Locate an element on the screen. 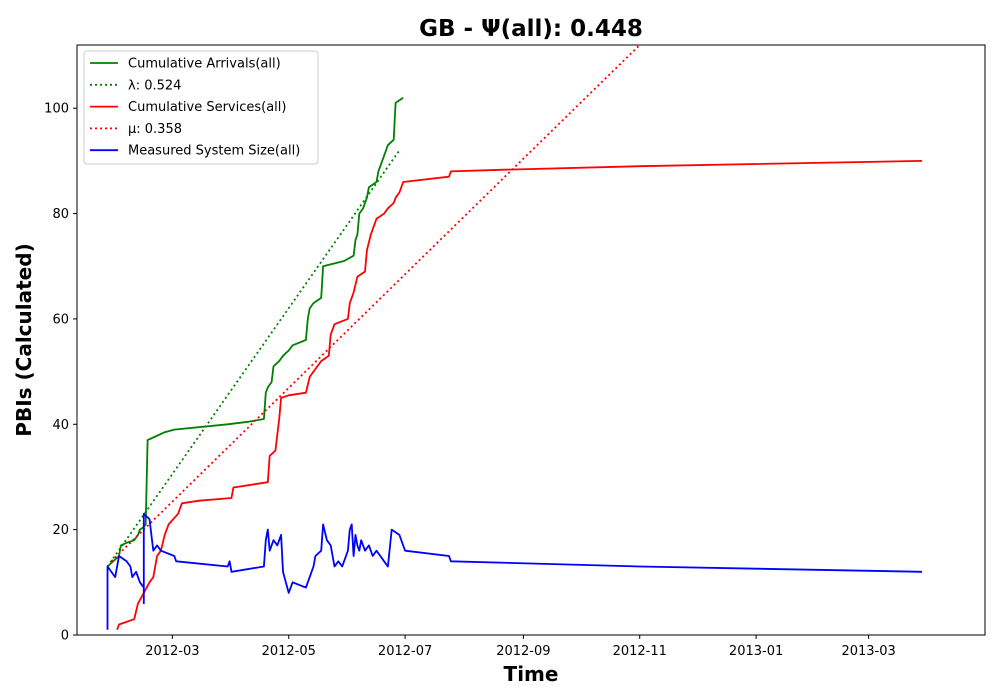 The width and height of the screenshot is (1000, 700). legend-entry-0: Cumulative Arrivals(all) is located at coordinates (204, 64).